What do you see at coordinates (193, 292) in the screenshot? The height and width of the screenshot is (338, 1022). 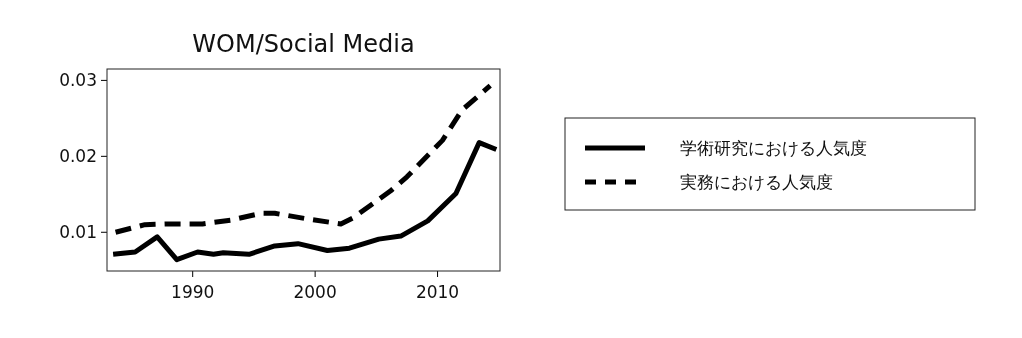 I see `x-tick-label: 1990` at bounding box center [193, 292].